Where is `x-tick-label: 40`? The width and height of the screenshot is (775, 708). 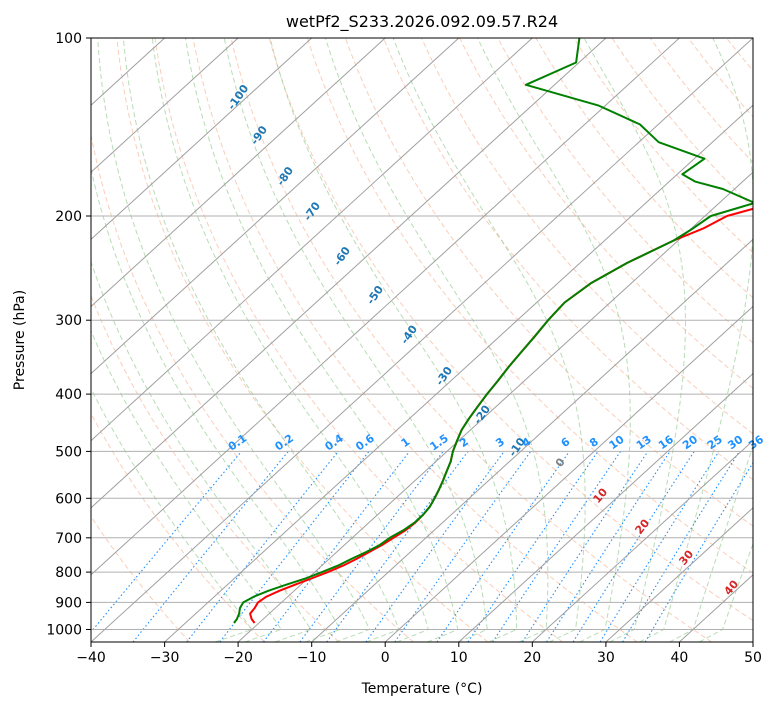 x-tick-label: 40 is located at coordinates (679, 658).